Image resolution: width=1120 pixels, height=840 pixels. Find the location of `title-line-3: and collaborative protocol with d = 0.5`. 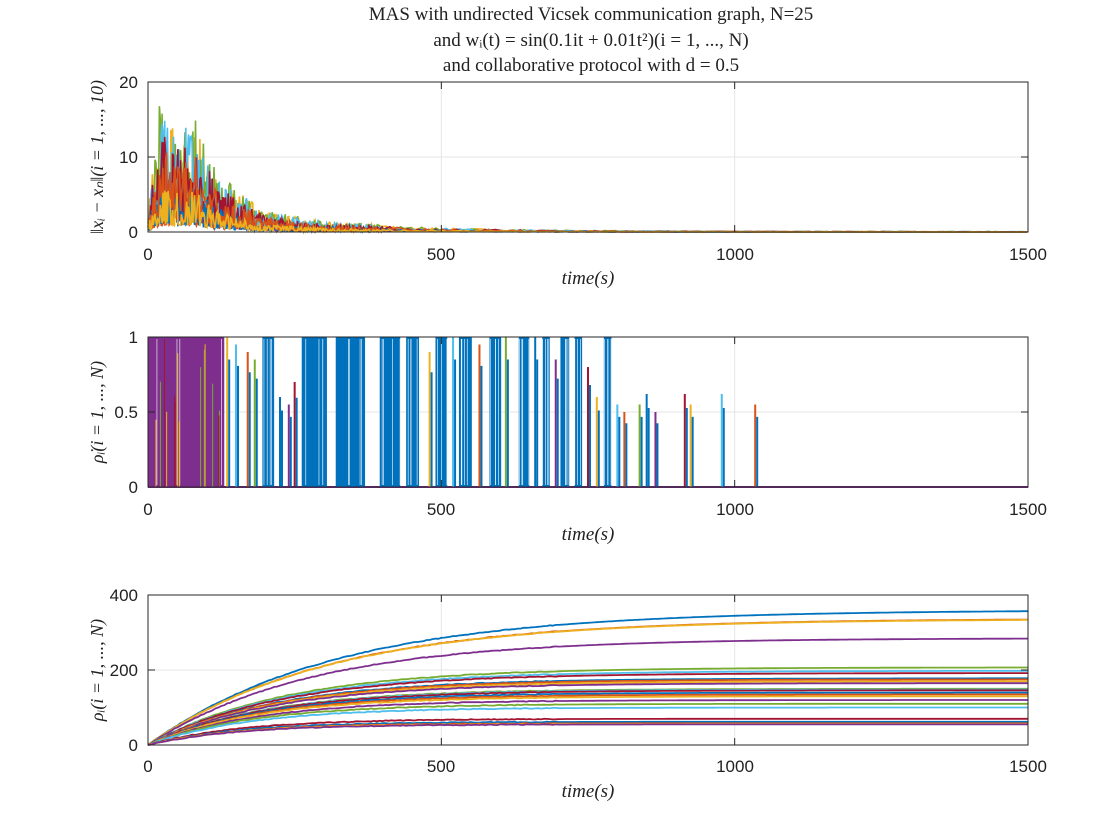

title-line-3: and collaborative protocol with d = 0.5 is located at coordinates (591, 65).